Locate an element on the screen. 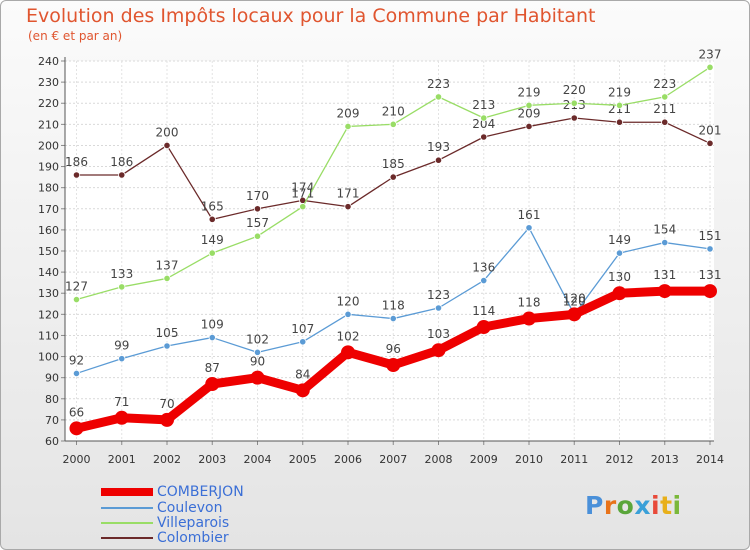 This screenshot has height=550, width=750. x-tick-label: 2005 is located at coordinates (303, 459).